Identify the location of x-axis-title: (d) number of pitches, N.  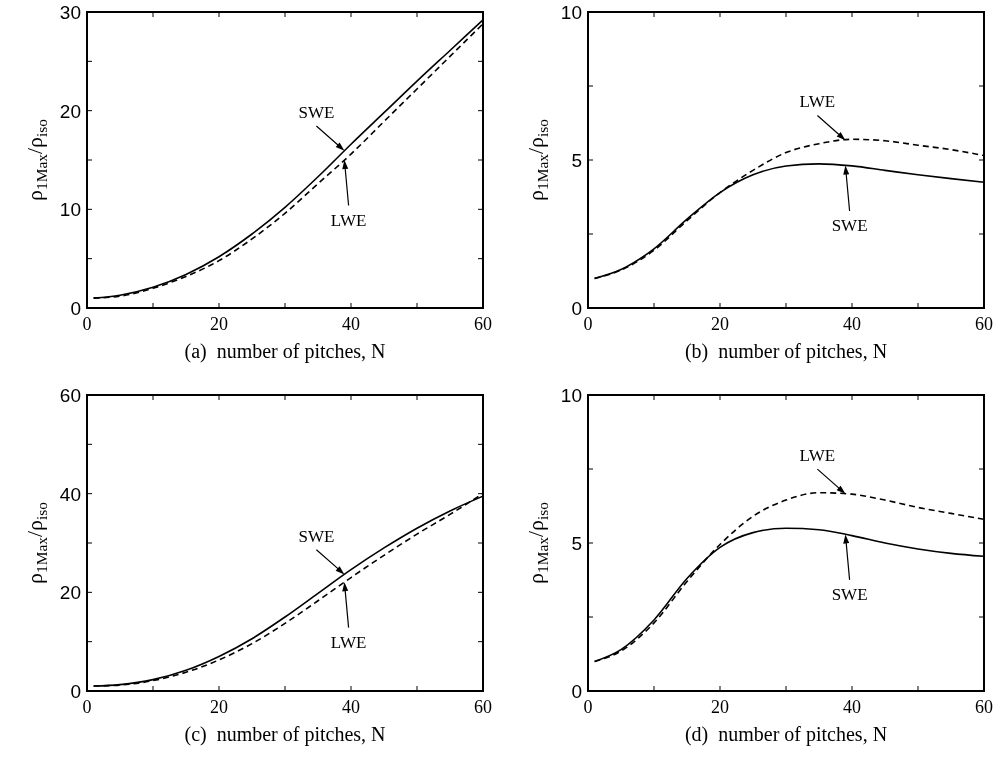
(786, 734).